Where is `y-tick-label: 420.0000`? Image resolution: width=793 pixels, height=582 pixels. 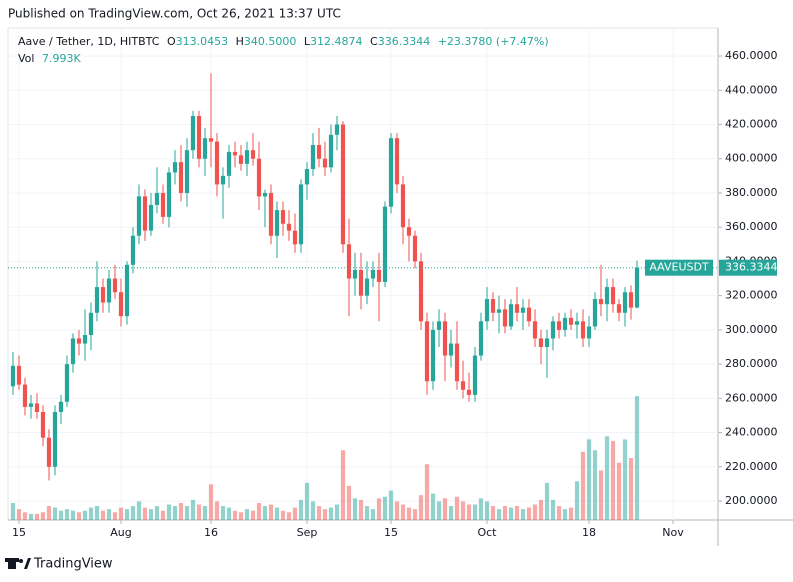 y-tick-label: 420.0000 is located at coordinates (751, 124).